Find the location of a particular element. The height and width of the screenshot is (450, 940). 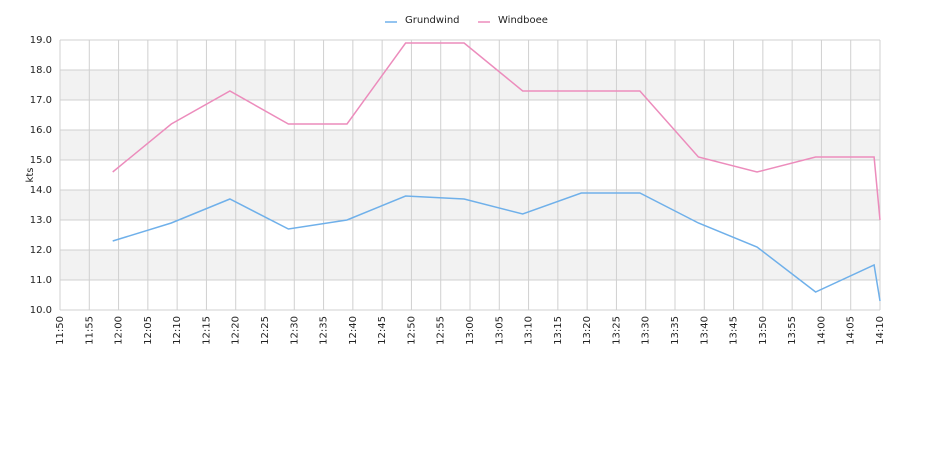

legend-label: Windboee is located at coordinates (523, 20).